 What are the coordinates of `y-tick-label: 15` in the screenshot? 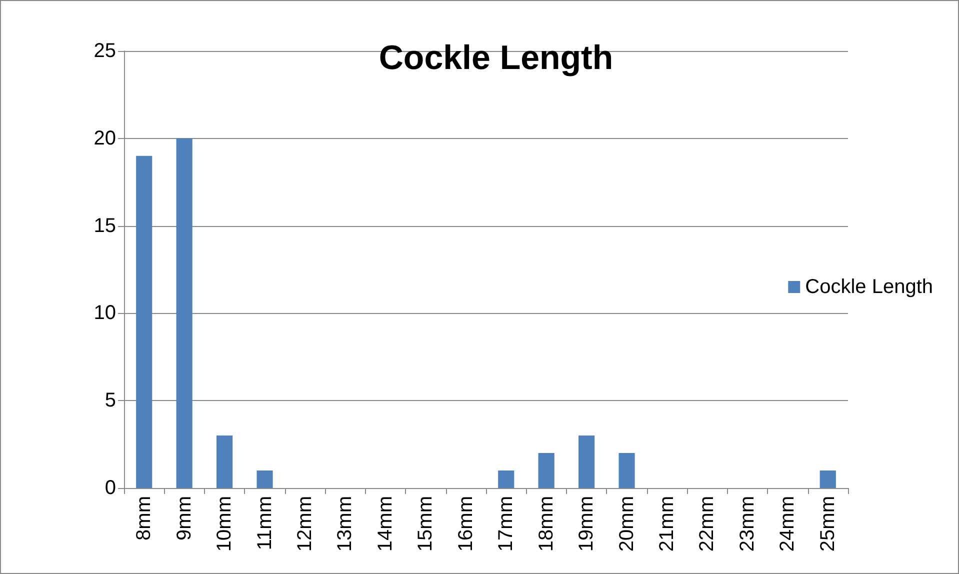 It's located at (105, 225).